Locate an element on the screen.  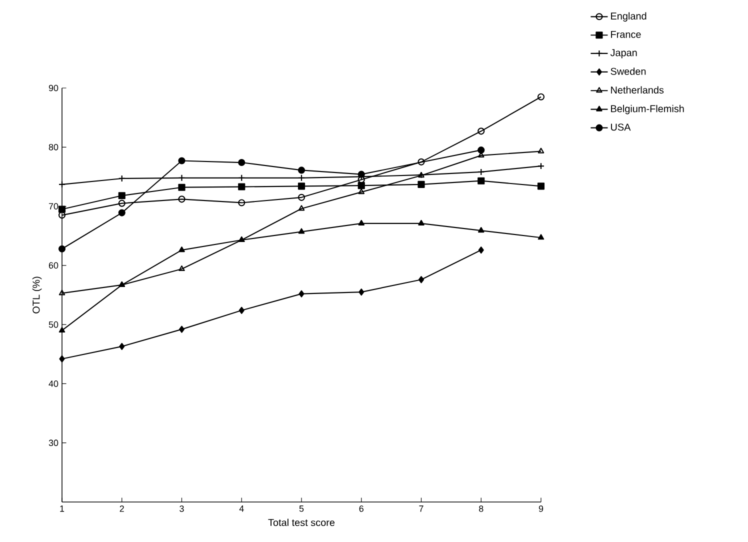
x-tick-label: 7 is located at coordinates (421, 509).